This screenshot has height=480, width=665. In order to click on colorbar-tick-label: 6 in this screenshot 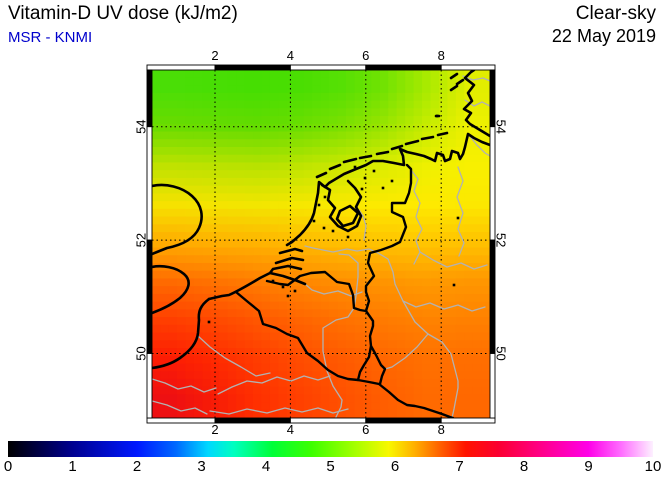, I will do `click(395, 466)`.